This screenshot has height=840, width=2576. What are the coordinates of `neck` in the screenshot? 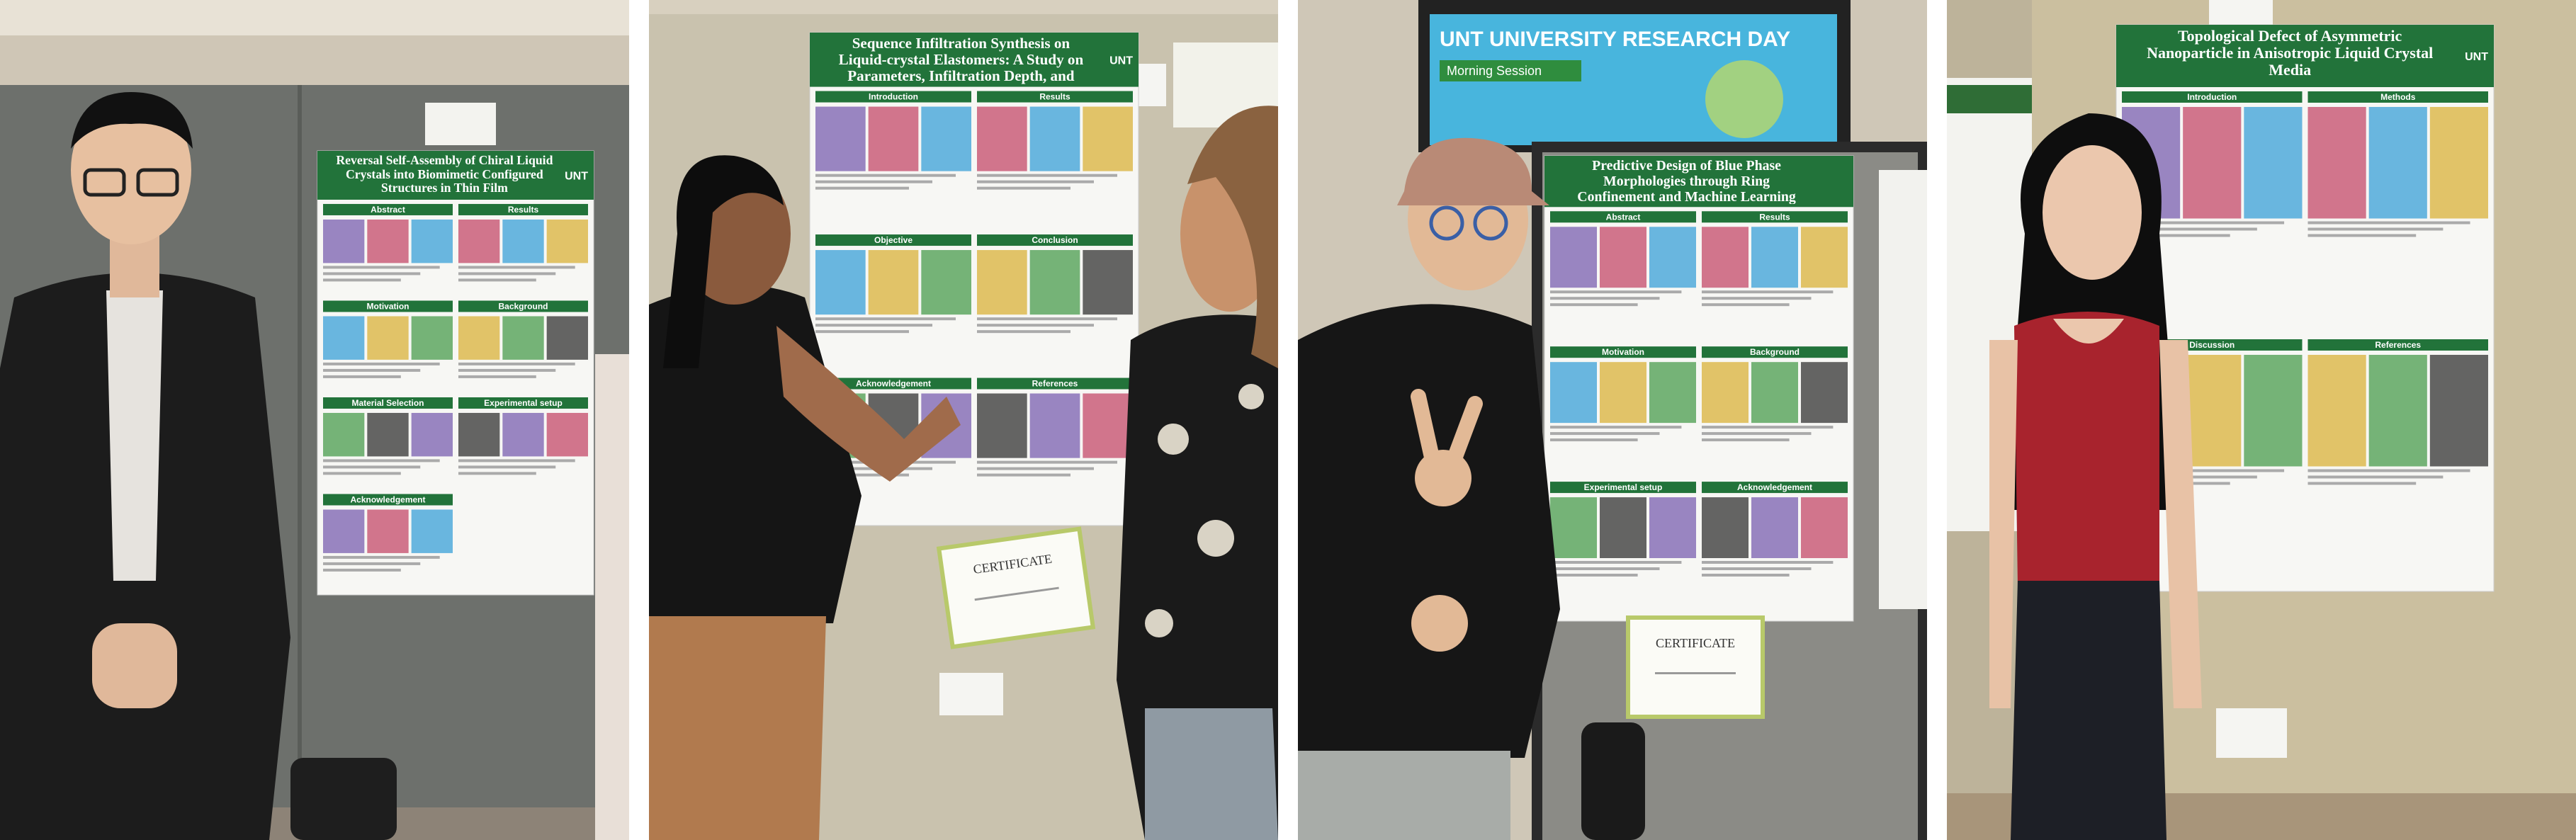 It's located at (134, 266).